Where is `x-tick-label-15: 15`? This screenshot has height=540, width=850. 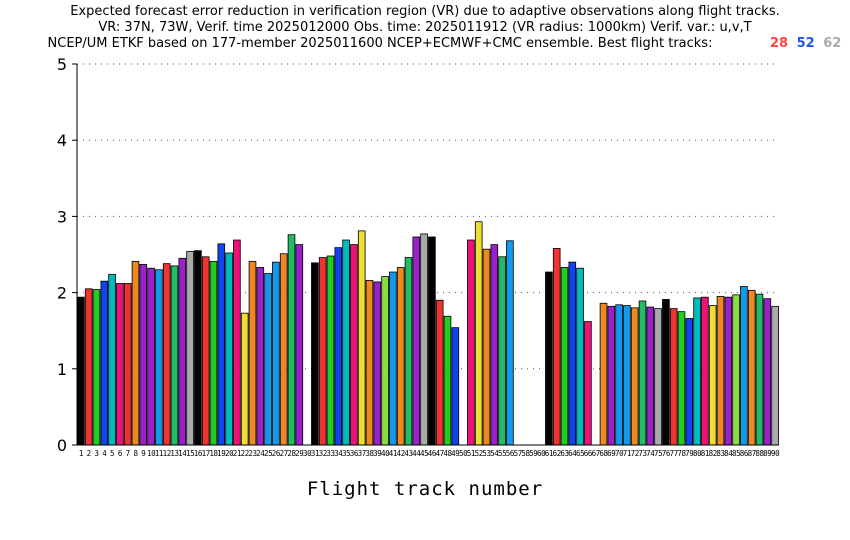 x-tick-label-15: 15 is located at coordinates (190, 453).